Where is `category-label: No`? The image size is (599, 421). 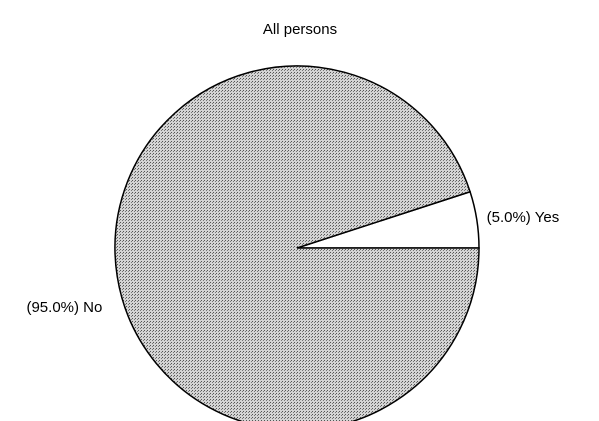 category-label: No is located at coordinates (92, 307).